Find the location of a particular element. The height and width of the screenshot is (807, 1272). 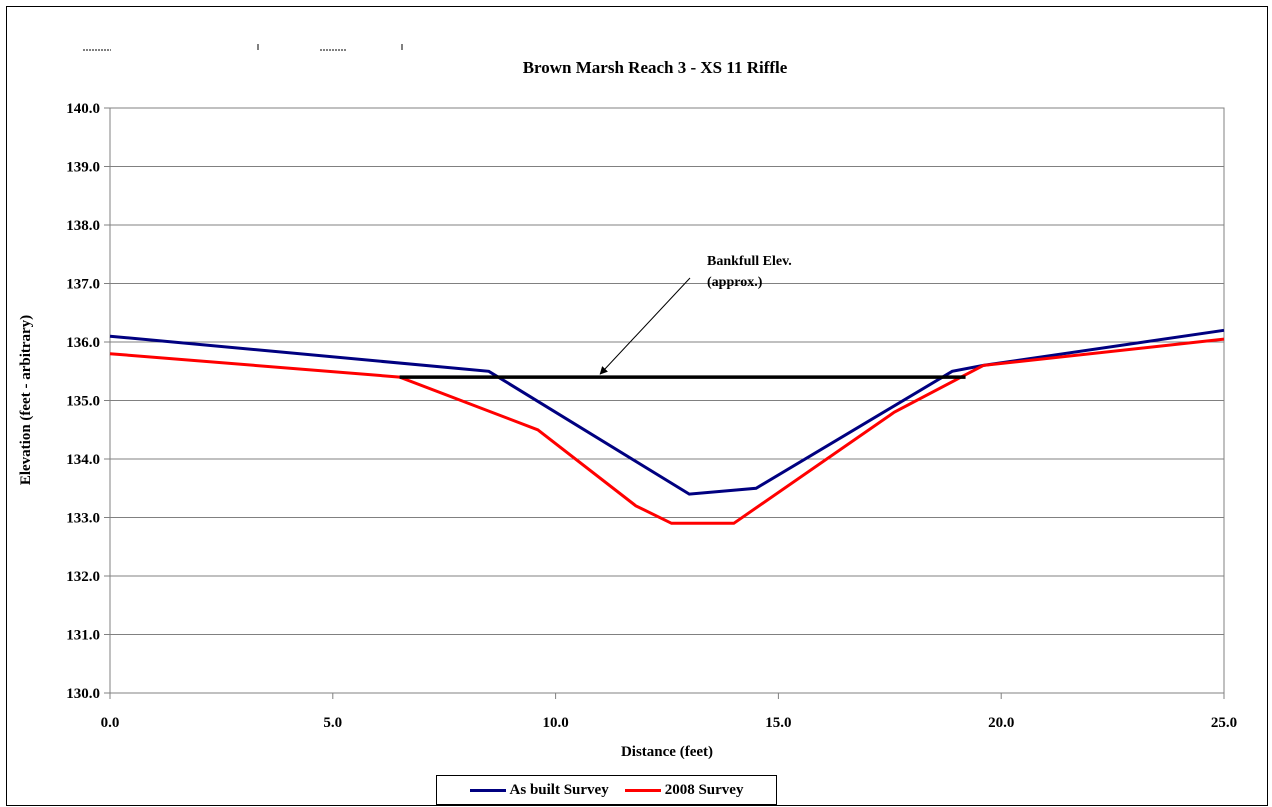

x-tick-label: 20.0 is located at coordinates (1001, 723).